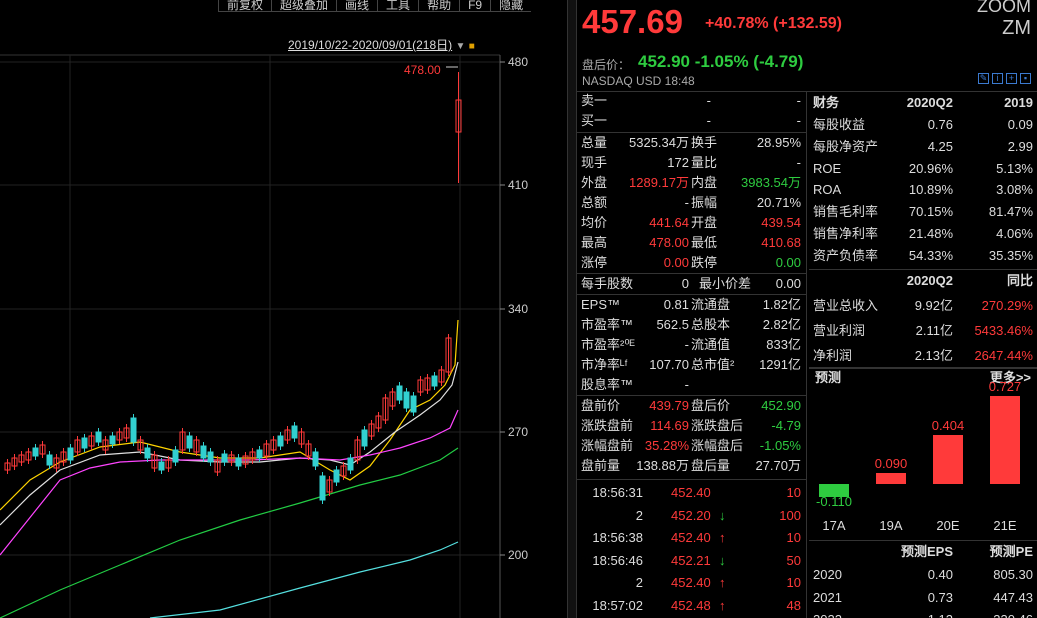 This screenshot has height=618, width=1037. I want to click on prepost-row: 盘前价 439.79 盘后价 452.90, so click(693, 406).